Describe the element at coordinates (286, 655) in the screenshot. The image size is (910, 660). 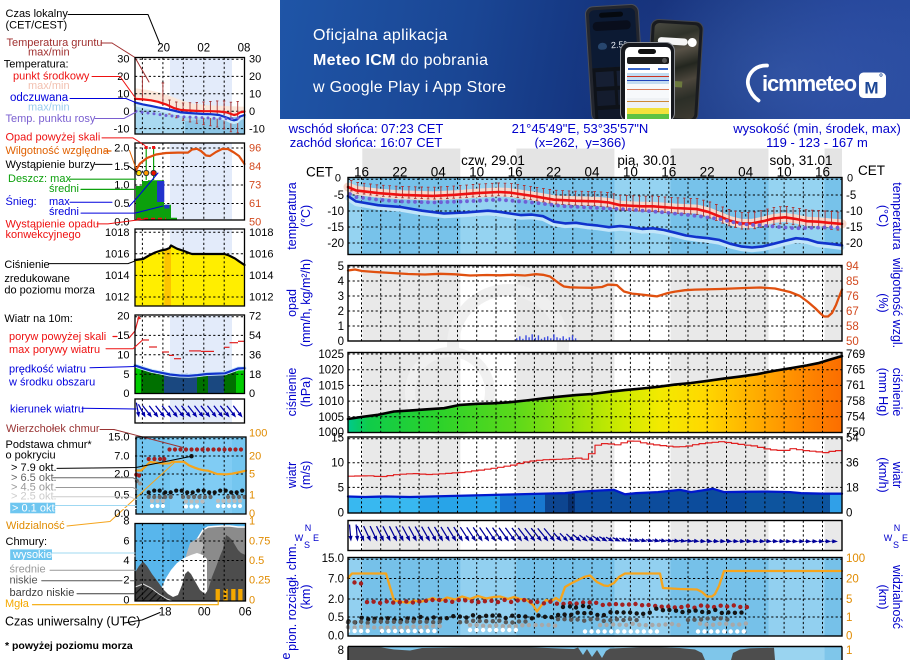
I see `svg-text: e` at that location.